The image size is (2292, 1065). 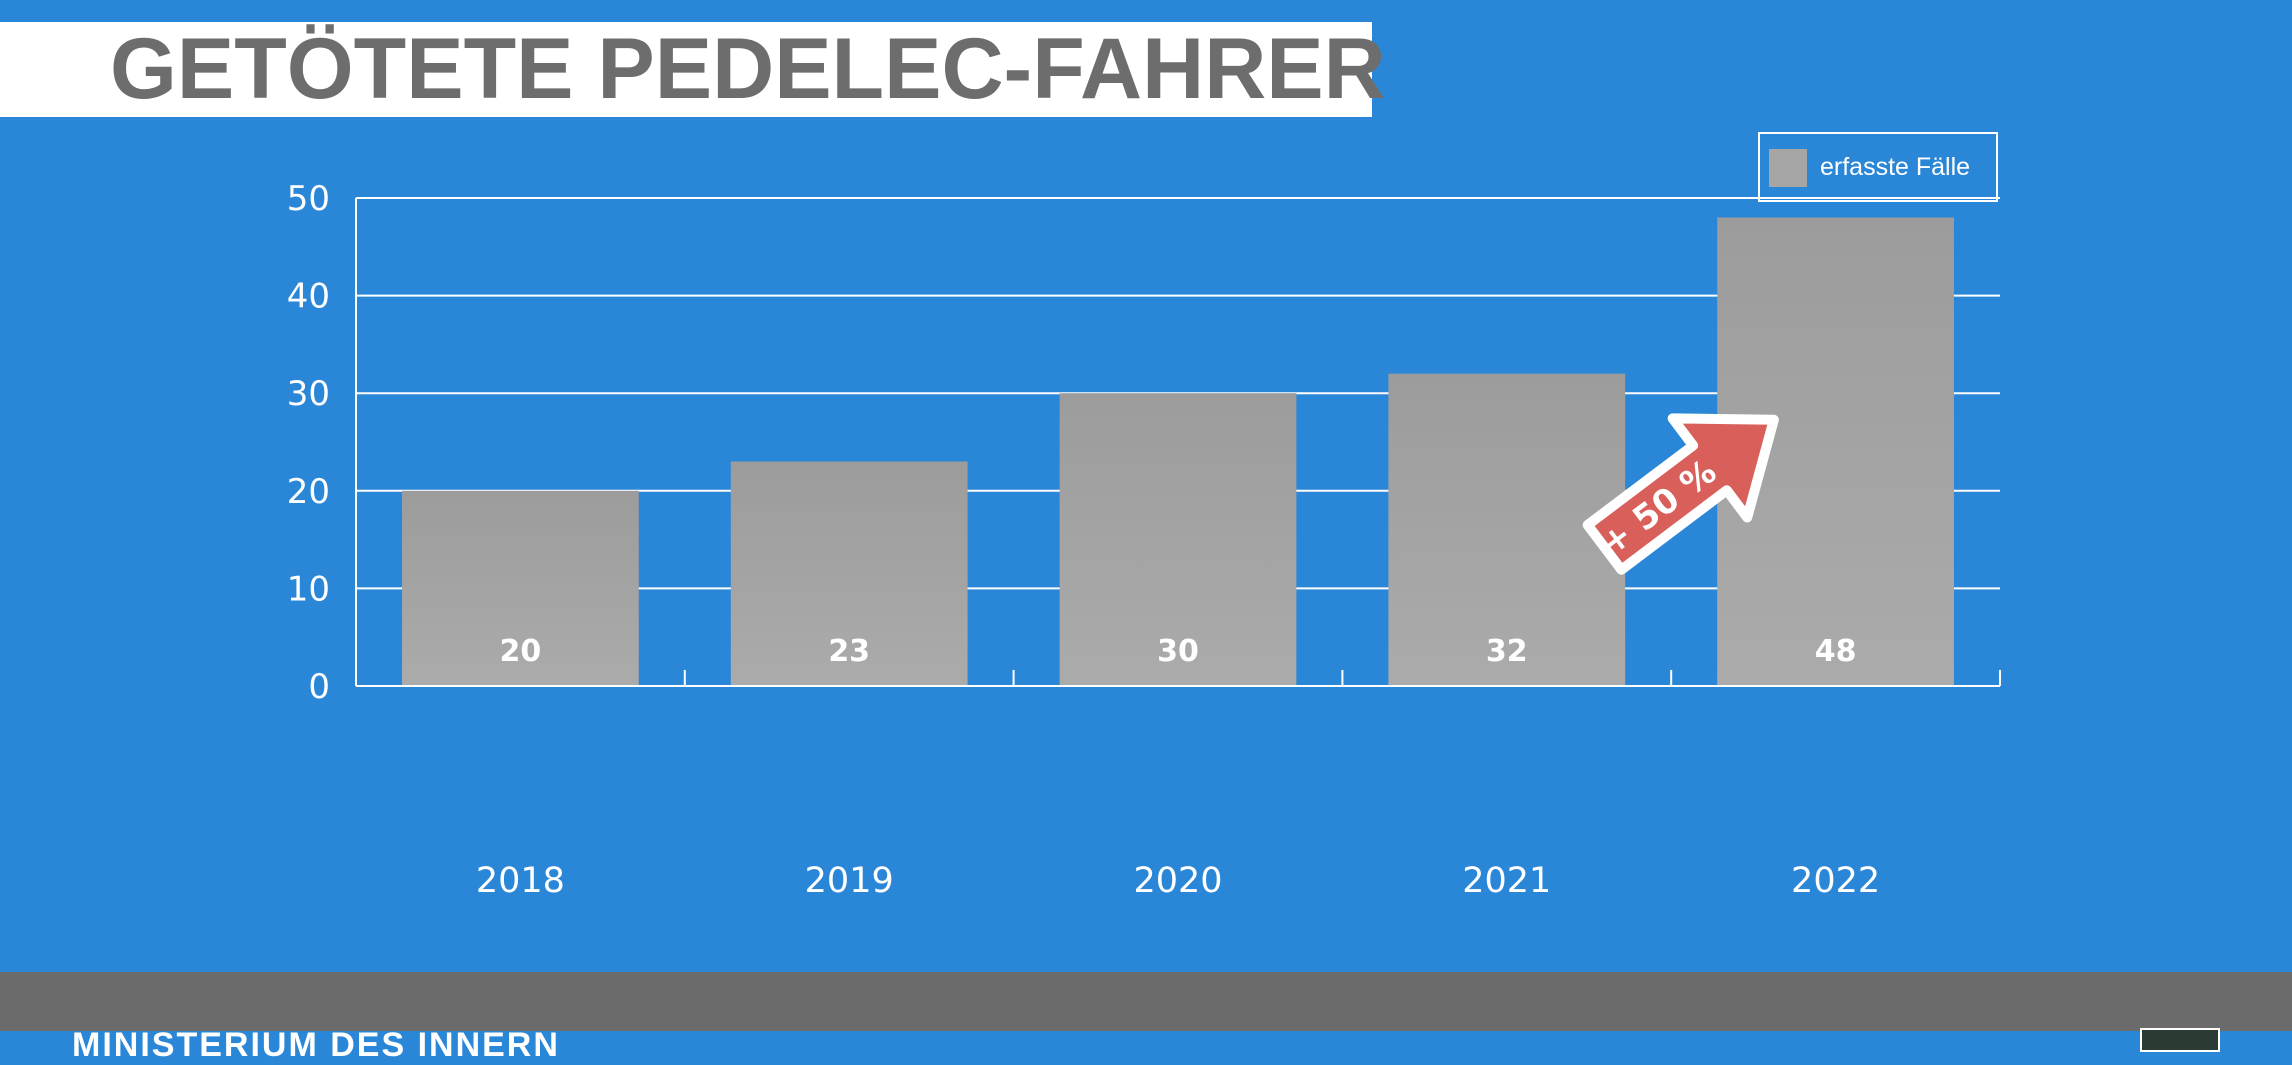 I want to click on footer-logo, so click(x=2180, y=1040).